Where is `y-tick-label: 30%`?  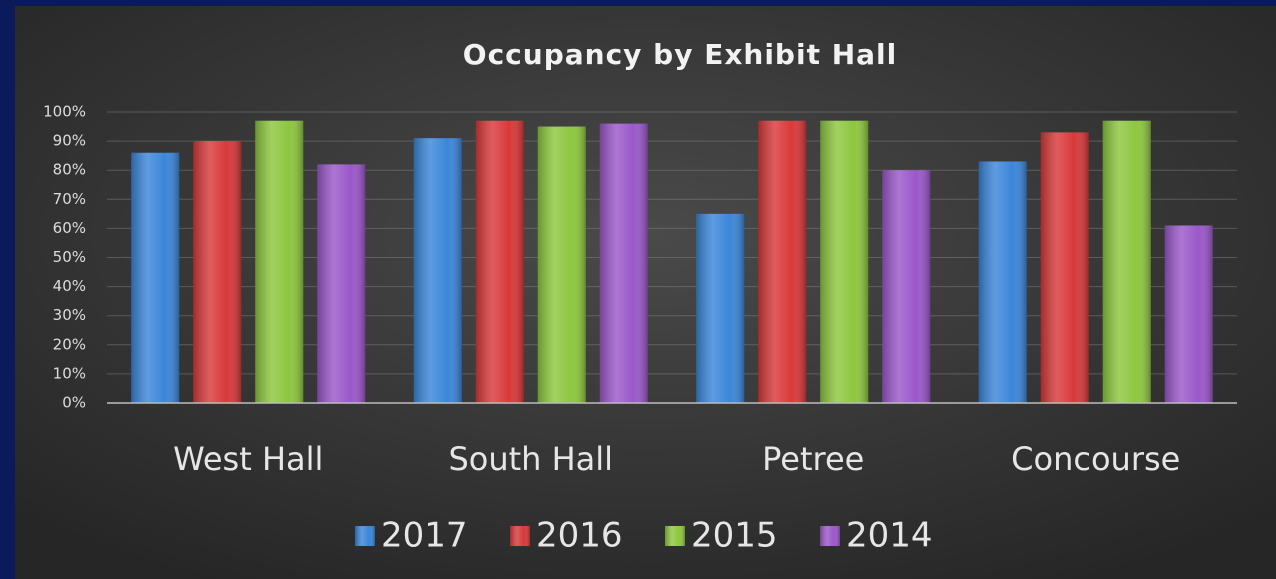 y-tick-label: 30% is located at coordinates (69, 315).